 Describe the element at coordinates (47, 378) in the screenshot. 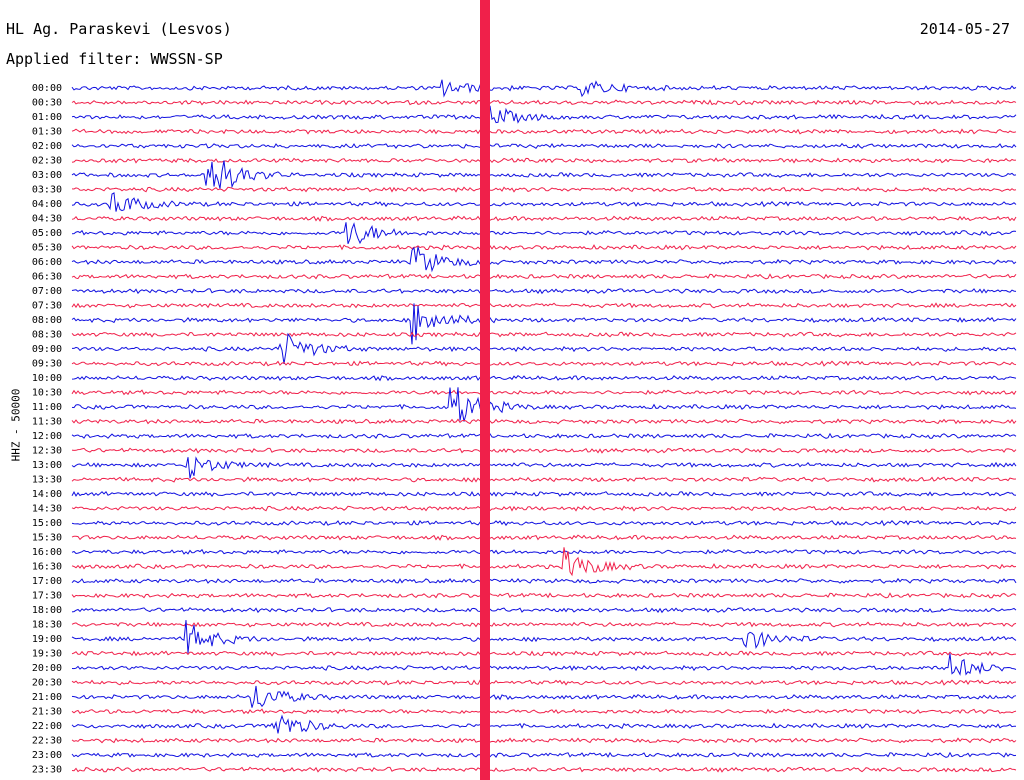

I see `row-time-label: 10:00` at that location.